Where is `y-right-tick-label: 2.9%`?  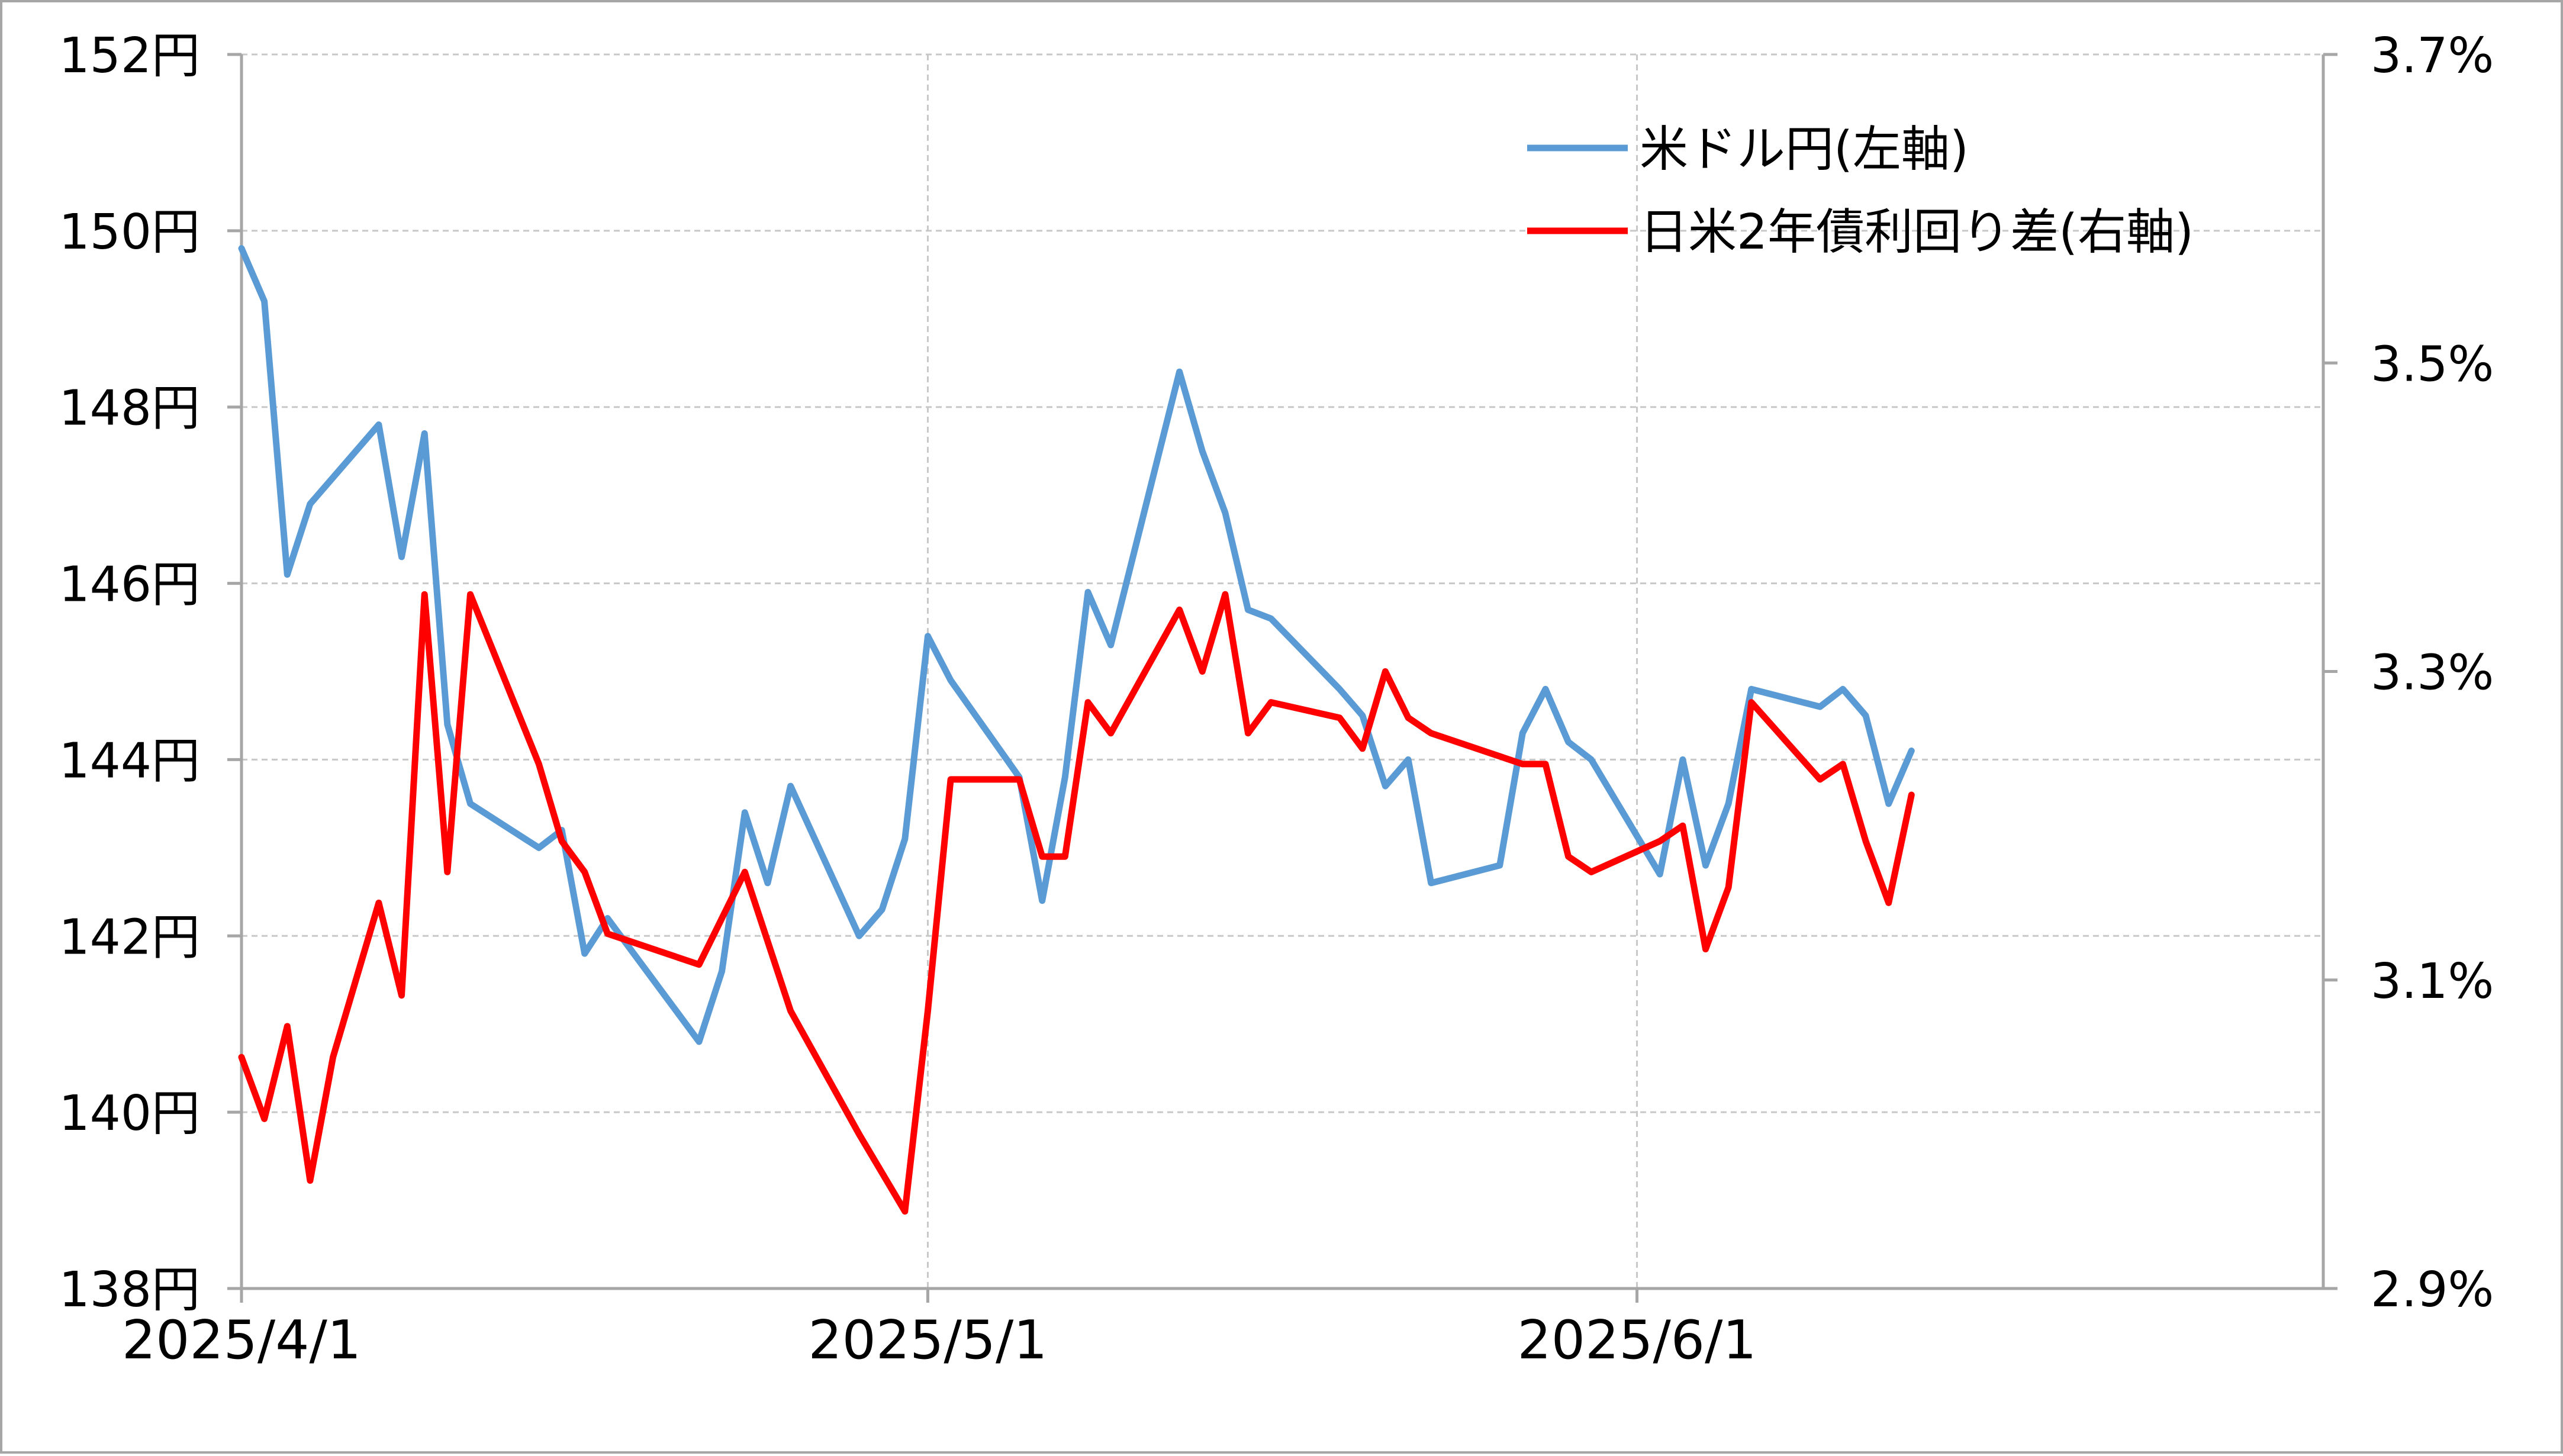
y-right-tick-label: 2.9% is located at coordinates (2432, 1290).